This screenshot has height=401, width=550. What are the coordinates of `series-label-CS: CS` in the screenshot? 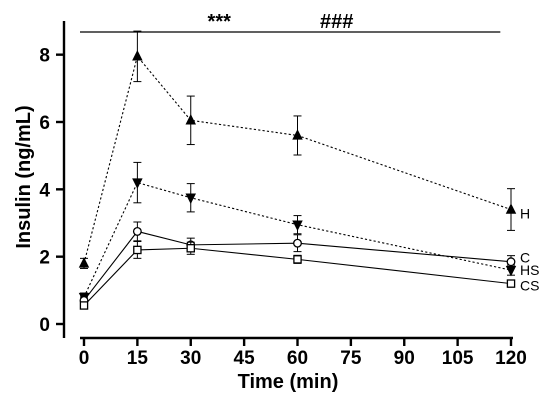 It's located at (529, 286).